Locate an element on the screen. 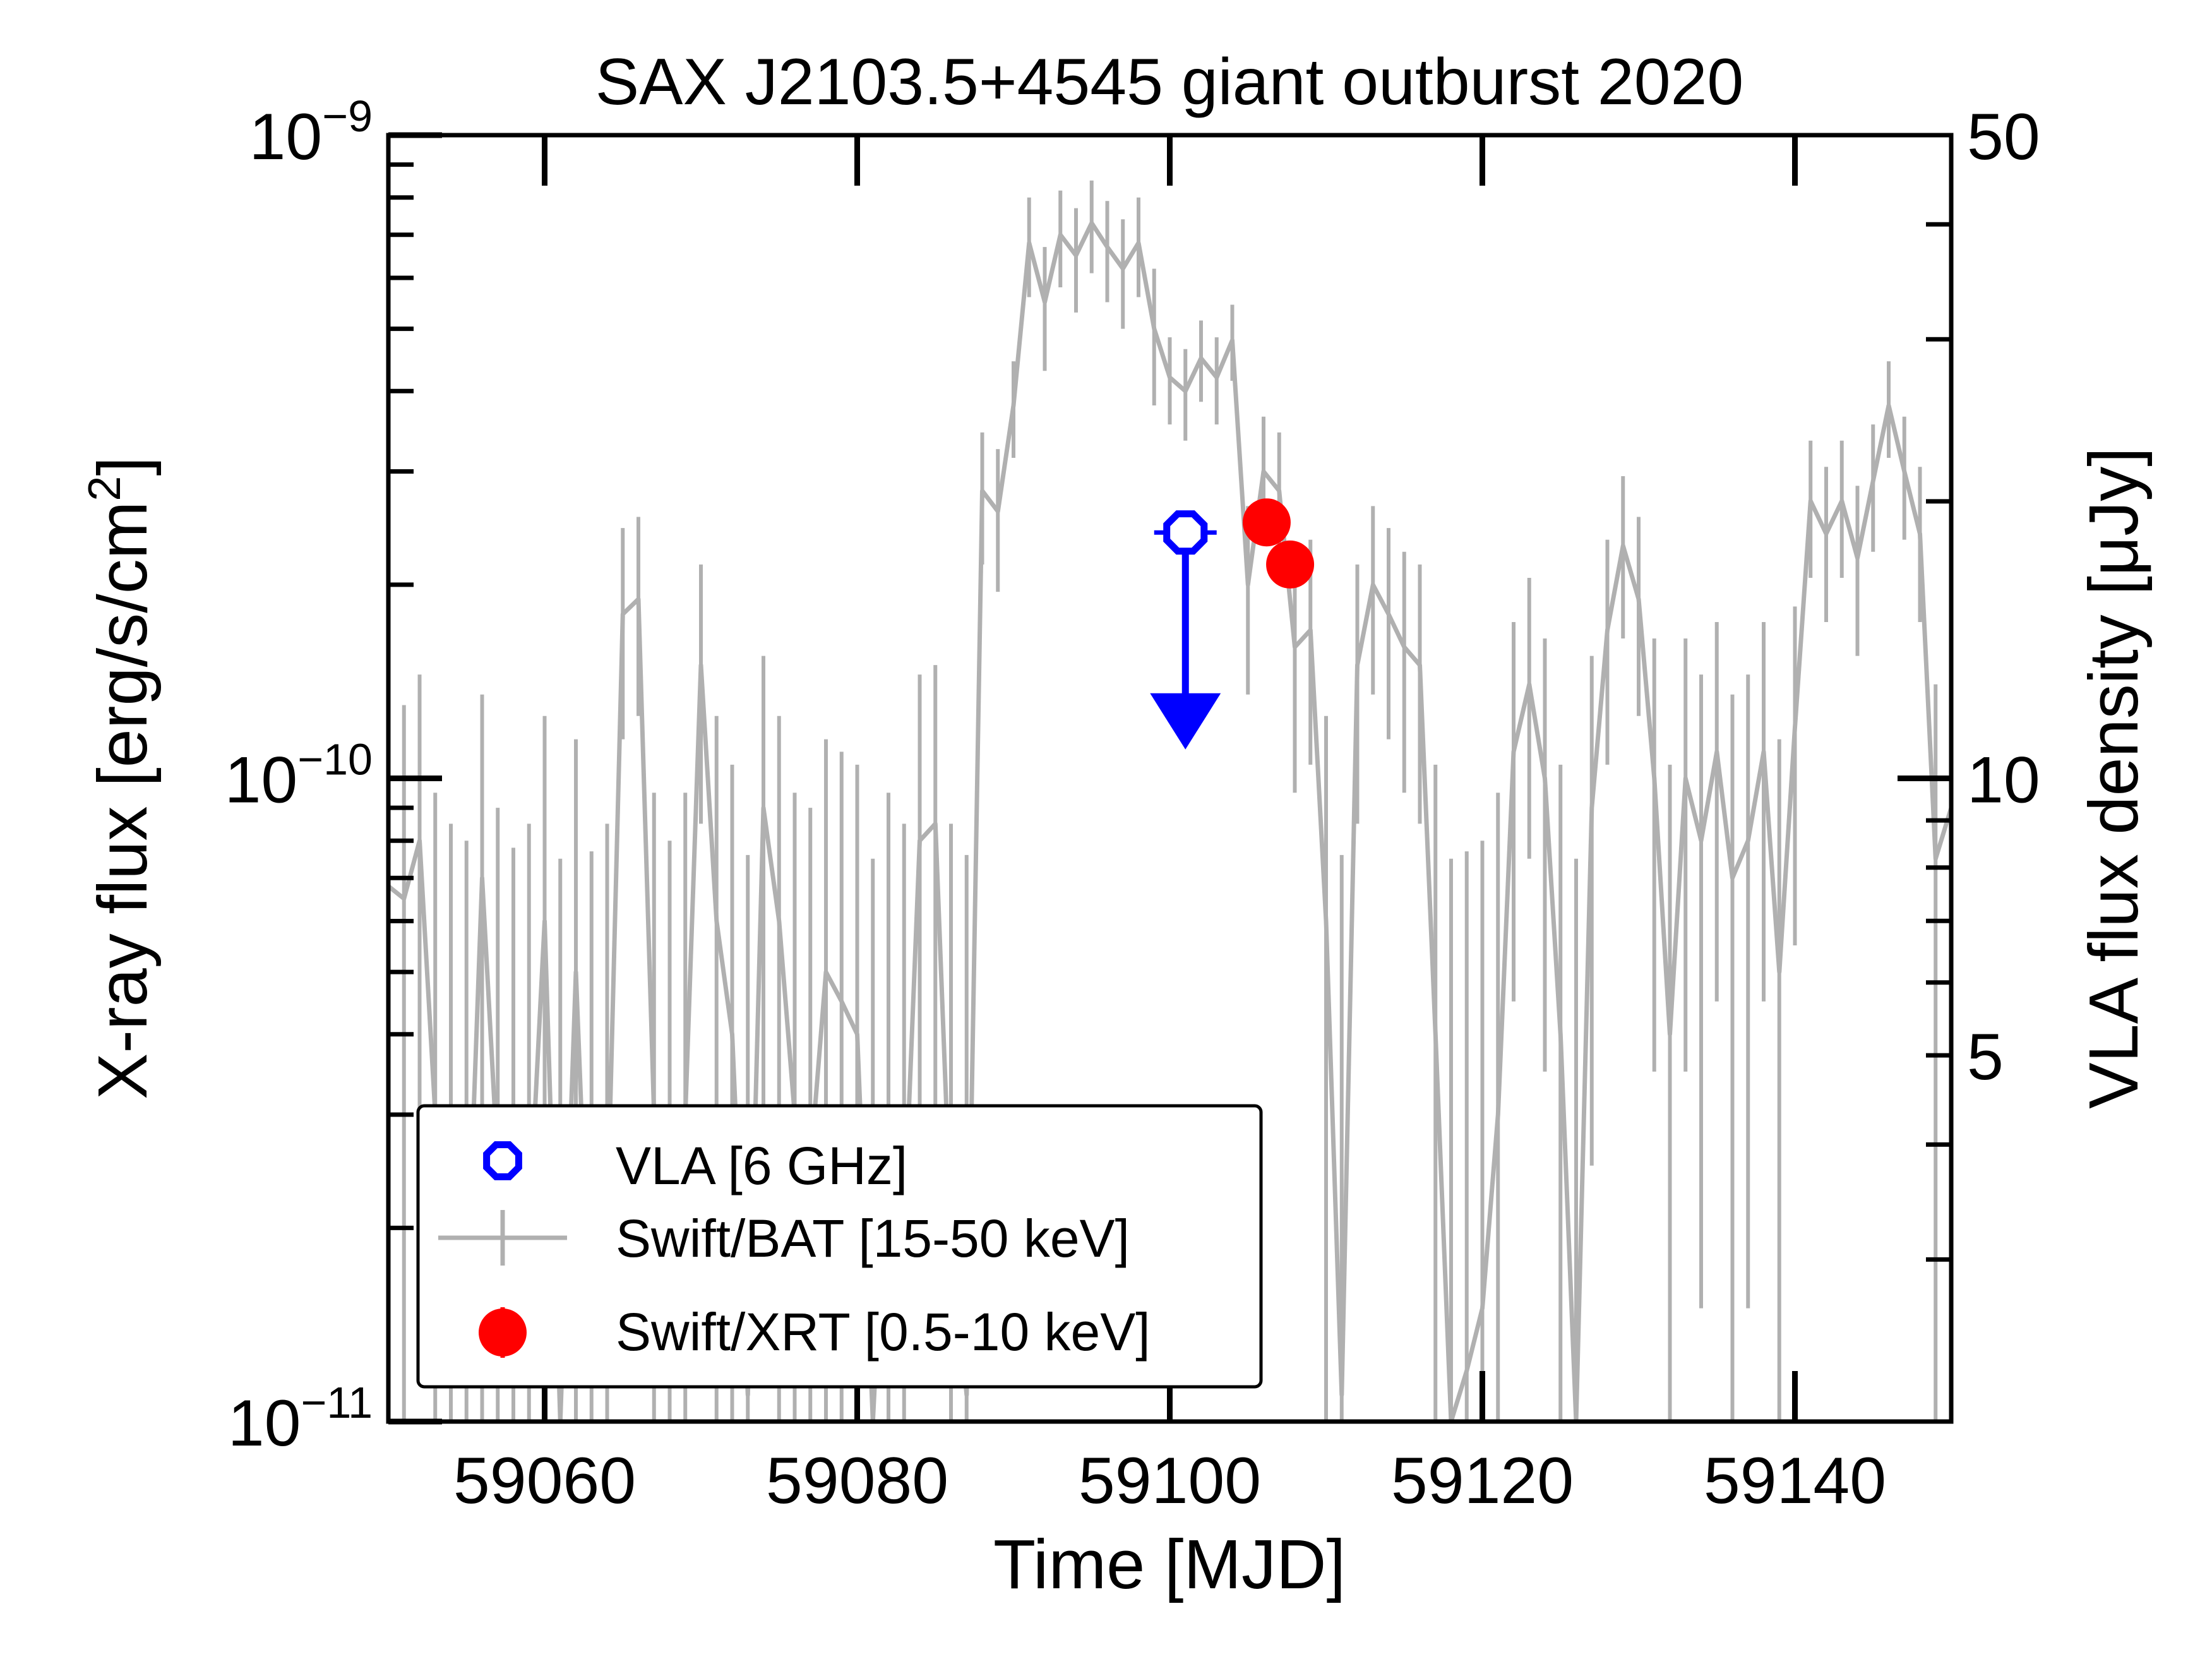  legend-vla-marker is located at coordinates (502, 1160).